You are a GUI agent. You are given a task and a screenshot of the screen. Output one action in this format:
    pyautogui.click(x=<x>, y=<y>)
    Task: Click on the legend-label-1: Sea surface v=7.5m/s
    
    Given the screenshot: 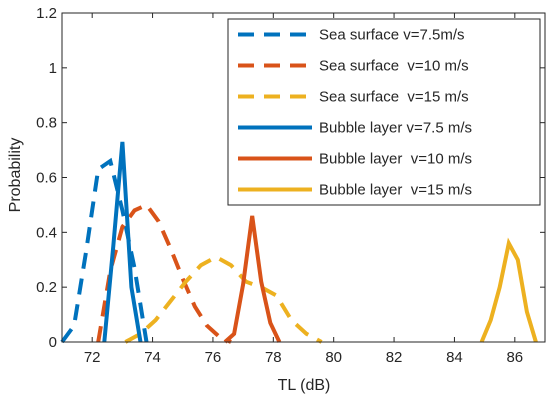 What is the action you would take?
    pyautogui.click(x=392, y=35)
    